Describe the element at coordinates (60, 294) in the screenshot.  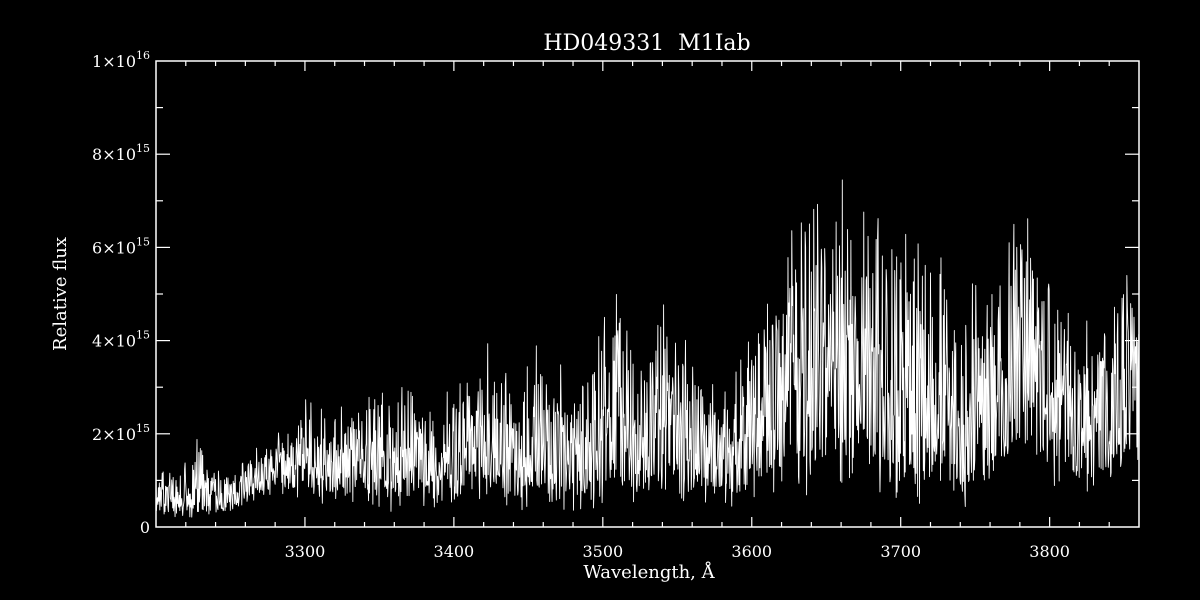
I see `y-axis-label: Relative flux` at that location.